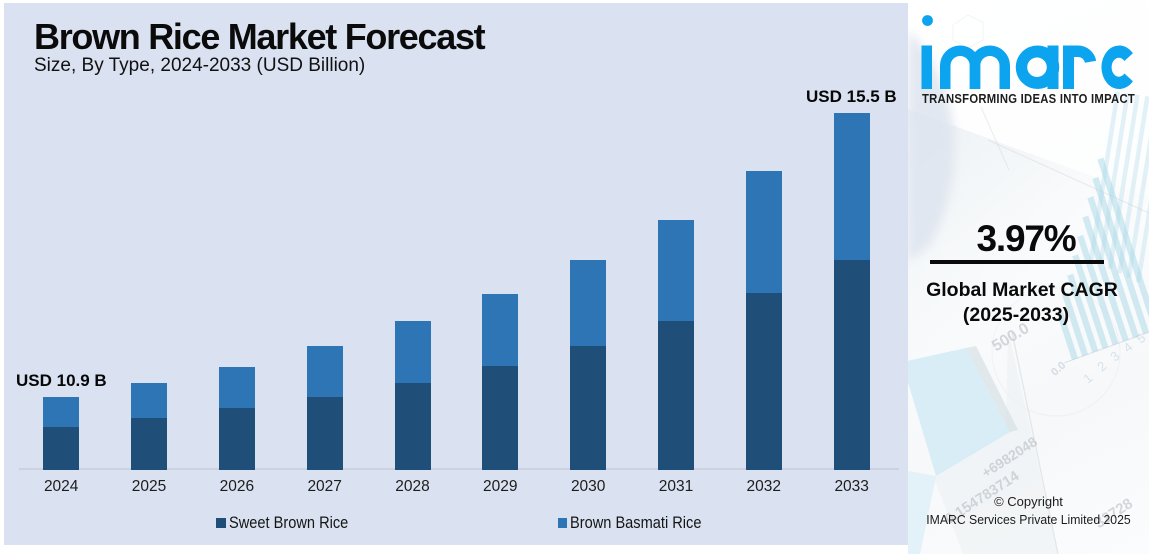  Describe the element at coordinates (1087, 378) in the screenshot. I see `svg-text: 1` at that location.